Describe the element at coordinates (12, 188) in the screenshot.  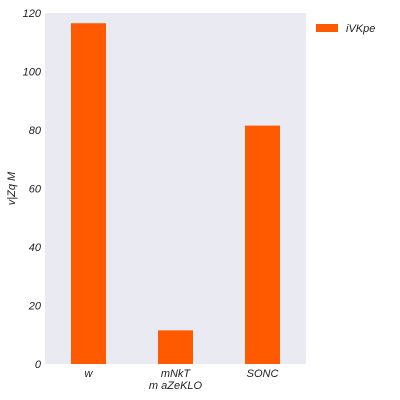
I see `y-axis-label: v|Zq M` at that location.